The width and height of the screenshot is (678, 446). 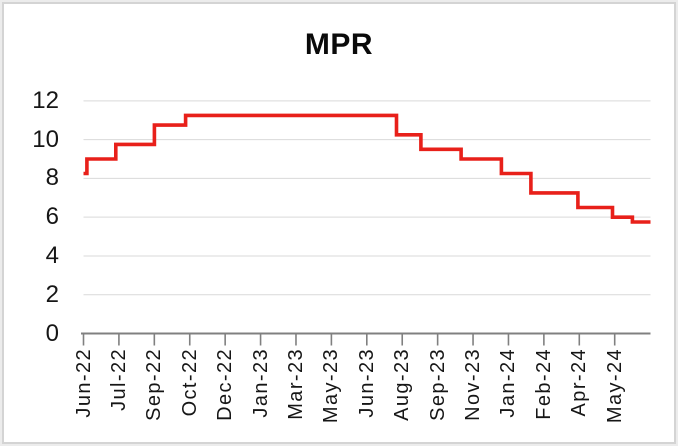 What do you see at coordinates (295, 384) in the screenshot?
I see `x-axis-tick-label: Mar-23` at bounding box center [295, 384].